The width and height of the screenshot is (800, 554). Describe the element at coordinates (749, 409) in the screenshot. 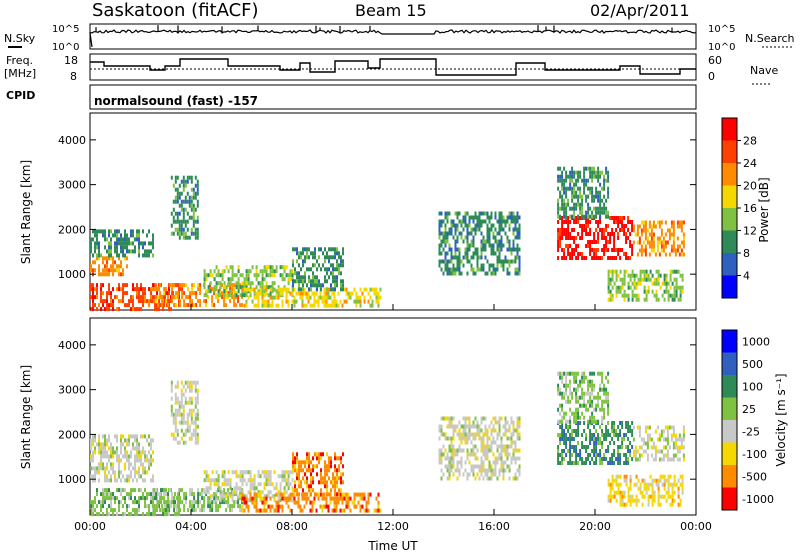

I see `velocity-colorbar-label: 25` at that location.